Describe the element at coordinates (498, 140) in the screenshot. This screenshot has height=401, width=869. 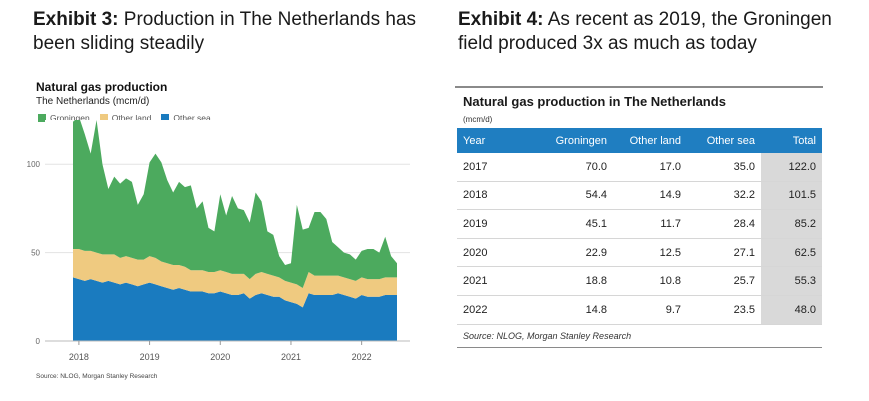
I see `col-header-year: Year` at that location.